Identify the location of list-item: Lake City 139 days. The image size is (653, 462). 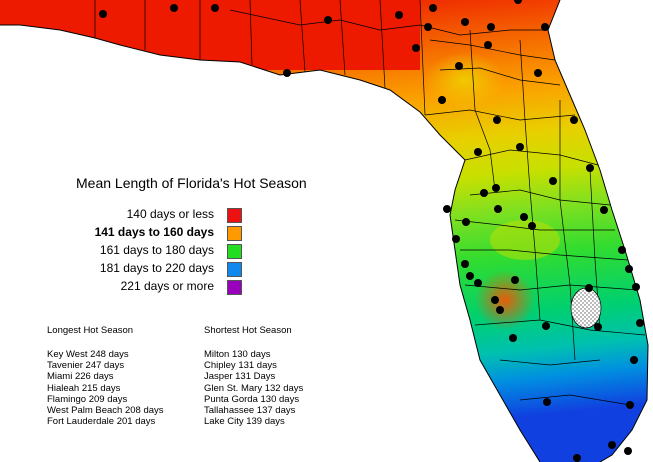
(244, 422).